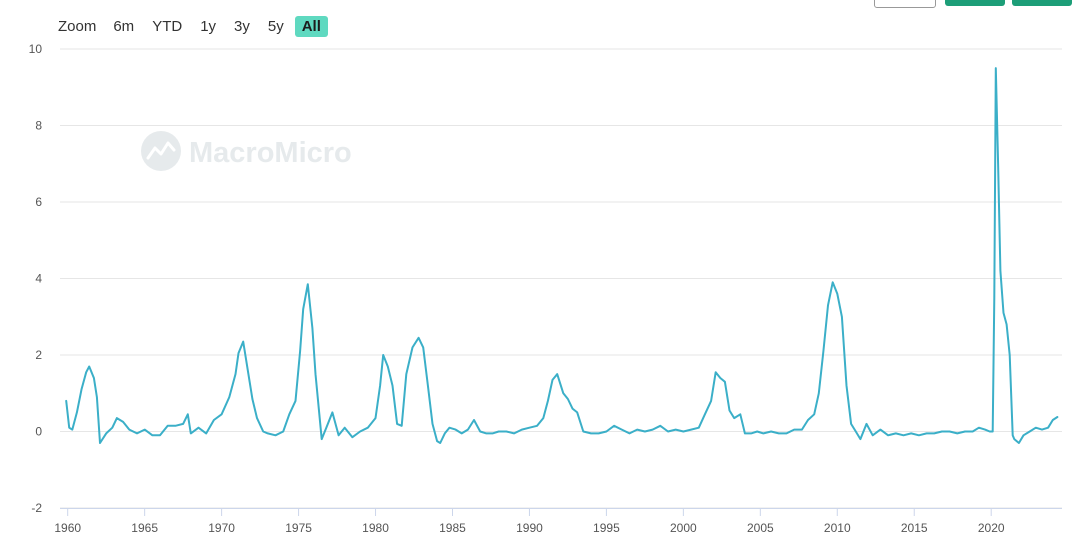  I want to click on y-tick-label: 6, so click(38, 202).